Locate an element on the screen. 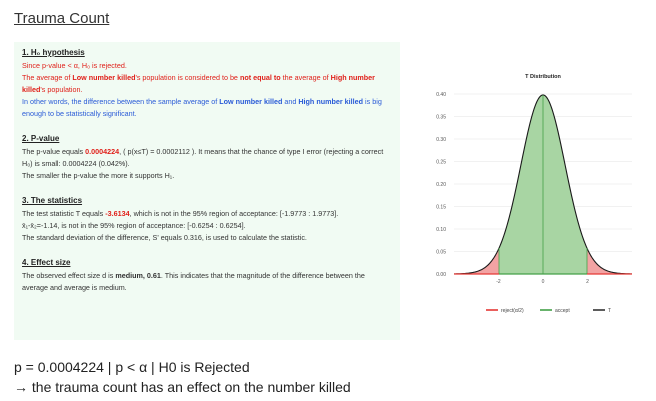 Image resolution: width=656 pixels, height=401 pixels. density-curve is located at coordinates (543, 184).